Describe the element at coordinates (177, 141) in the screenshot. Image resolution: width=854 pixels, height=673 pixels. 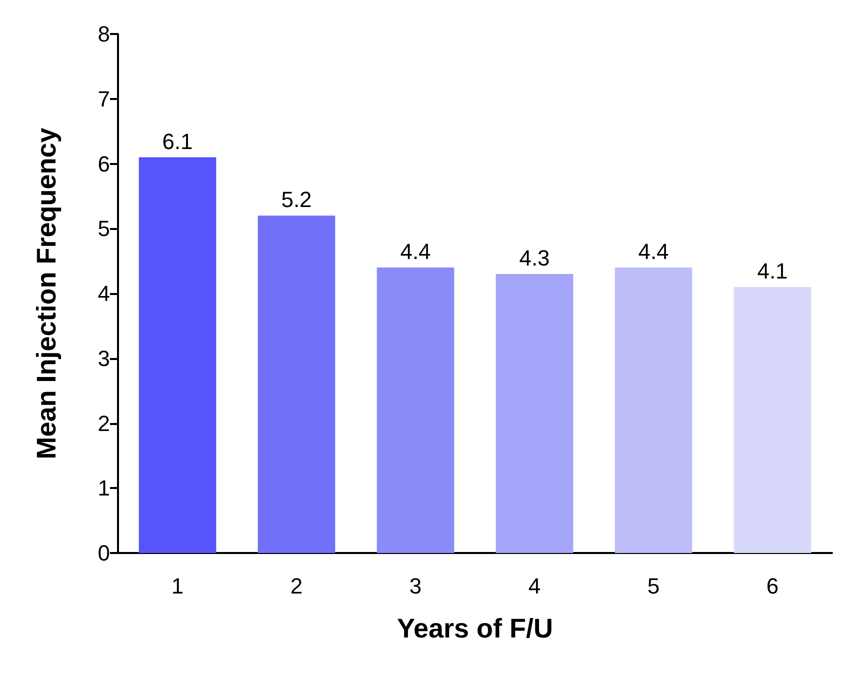
I see `data-label: 6.1` at that location.